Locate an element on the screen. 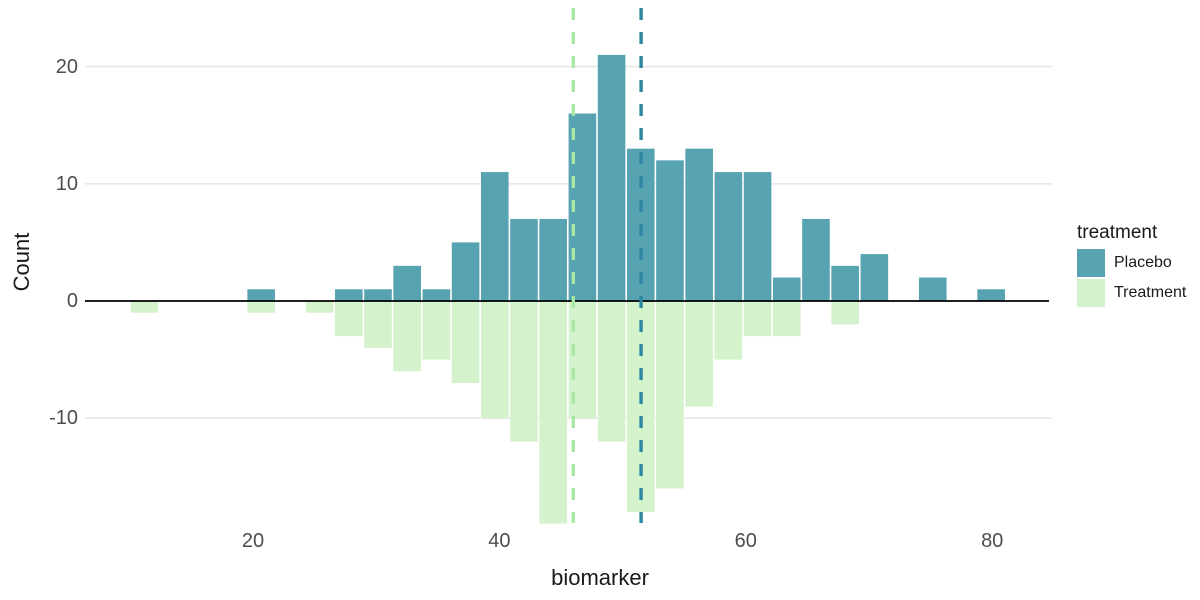 The image size is (1200, 600). legend-label-treatment: Treatment is located at coordinates (1150, 292).